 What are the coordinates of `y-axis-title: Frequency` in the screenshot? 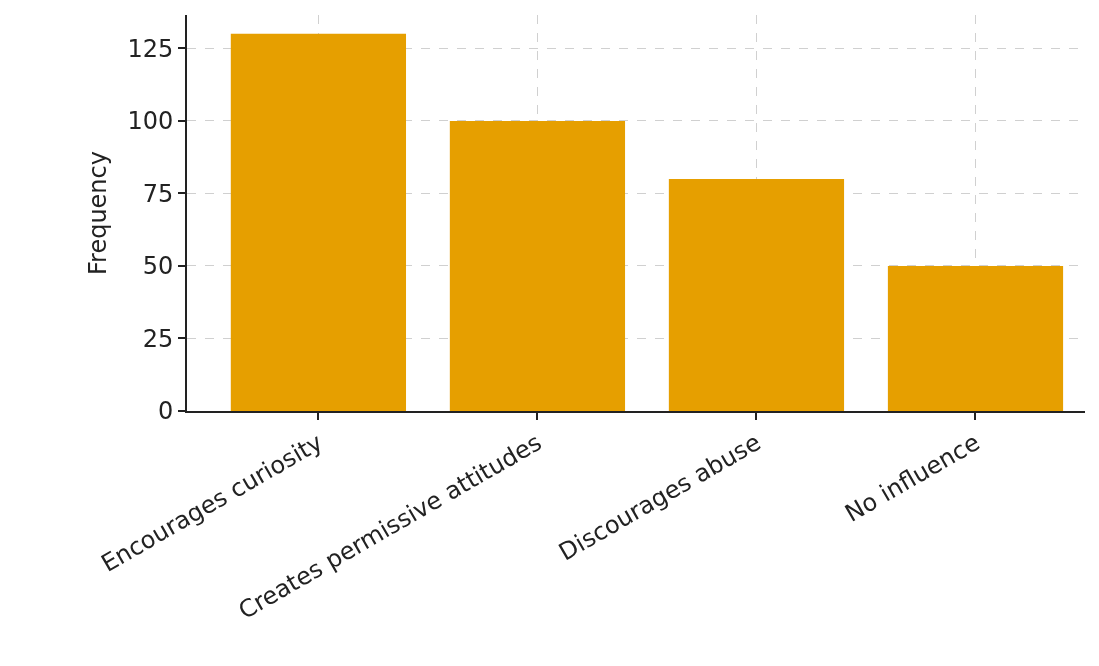 It's located at (97, 213).